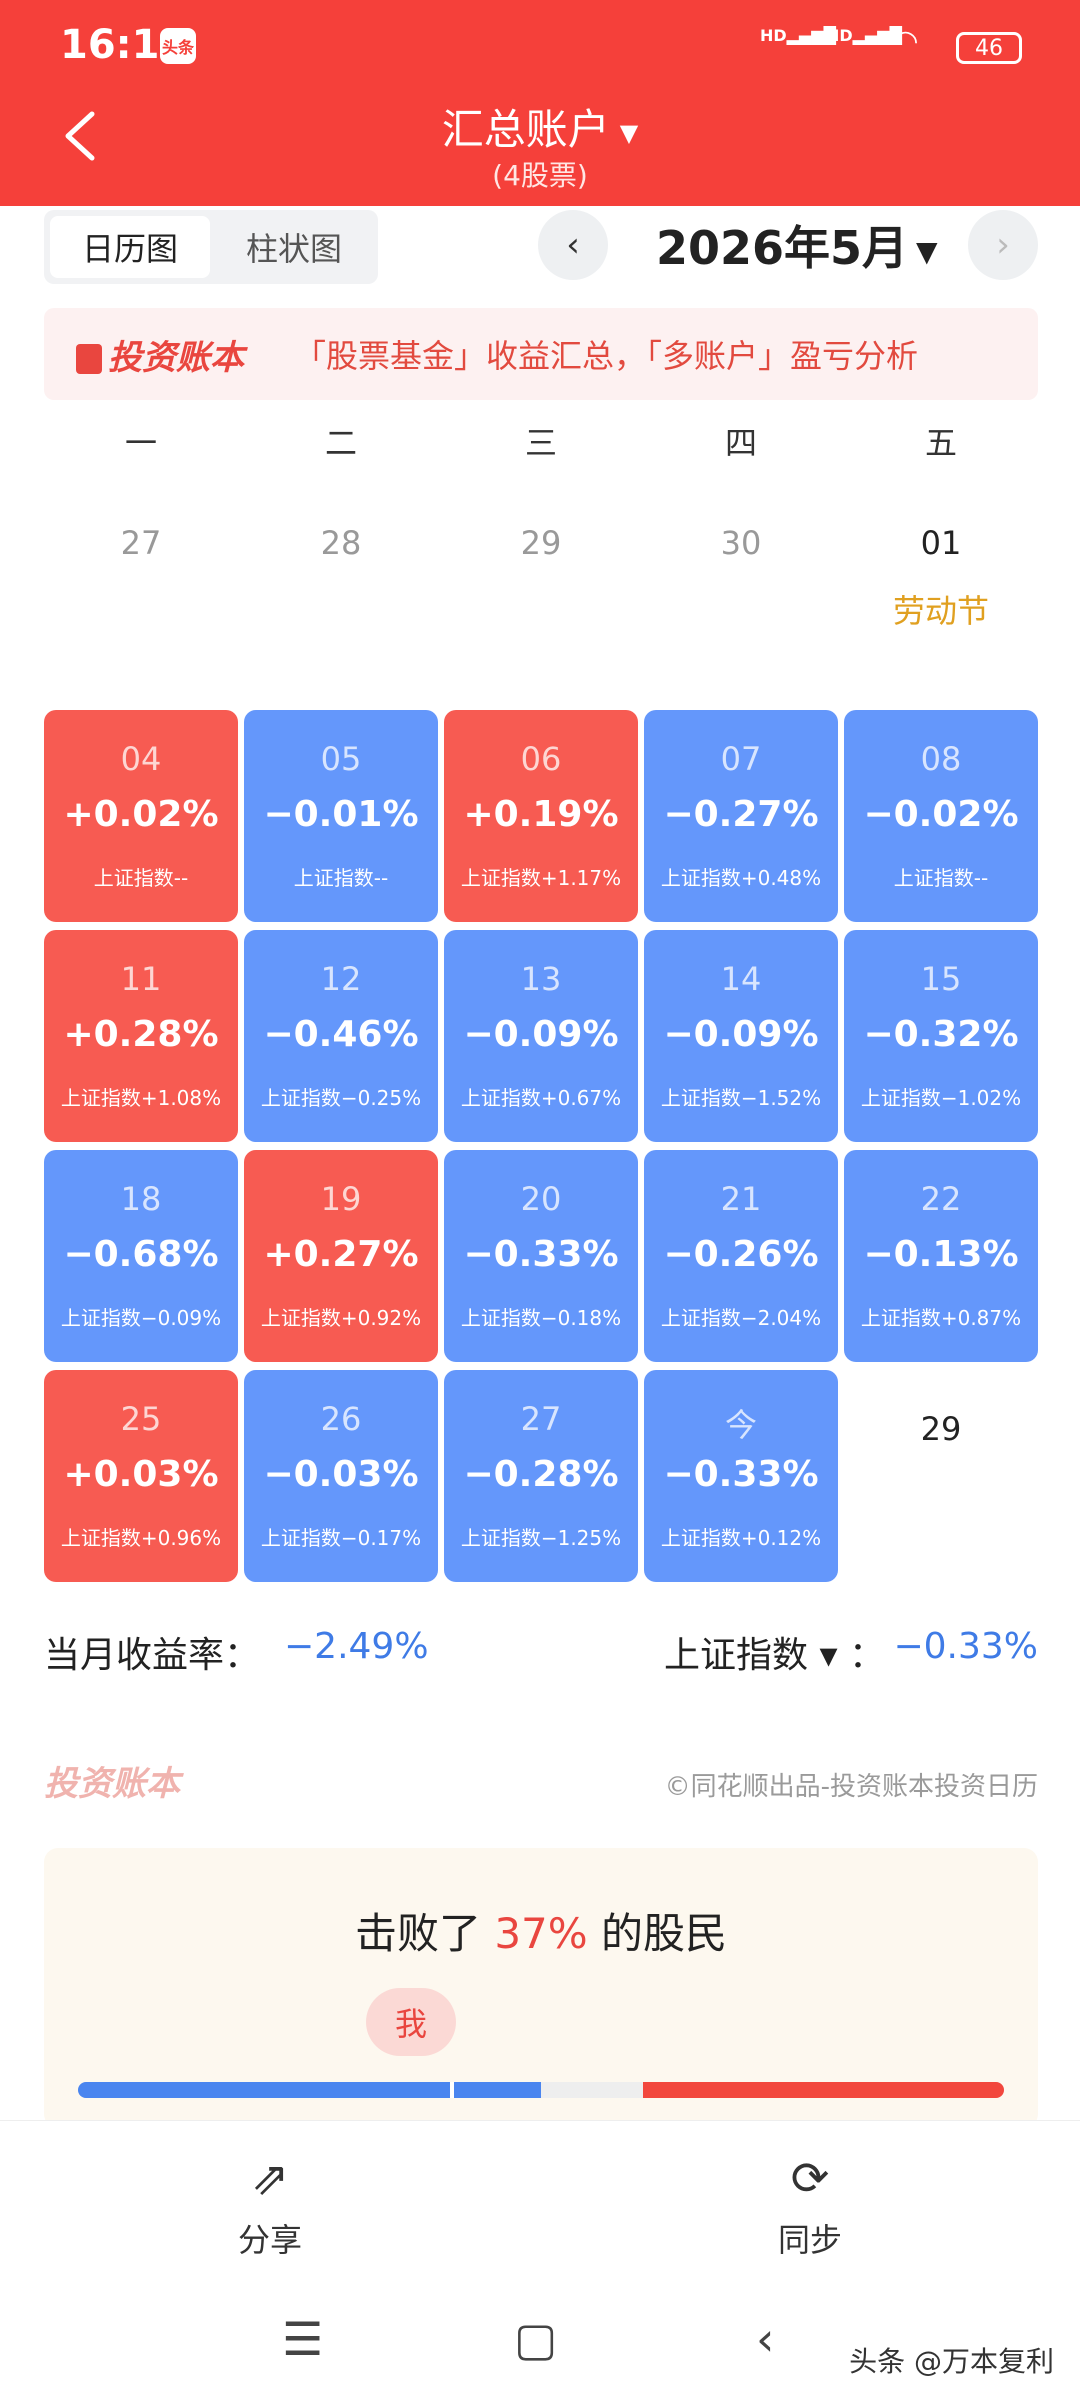  I want to click on day-number: 12, so click(341, 979).